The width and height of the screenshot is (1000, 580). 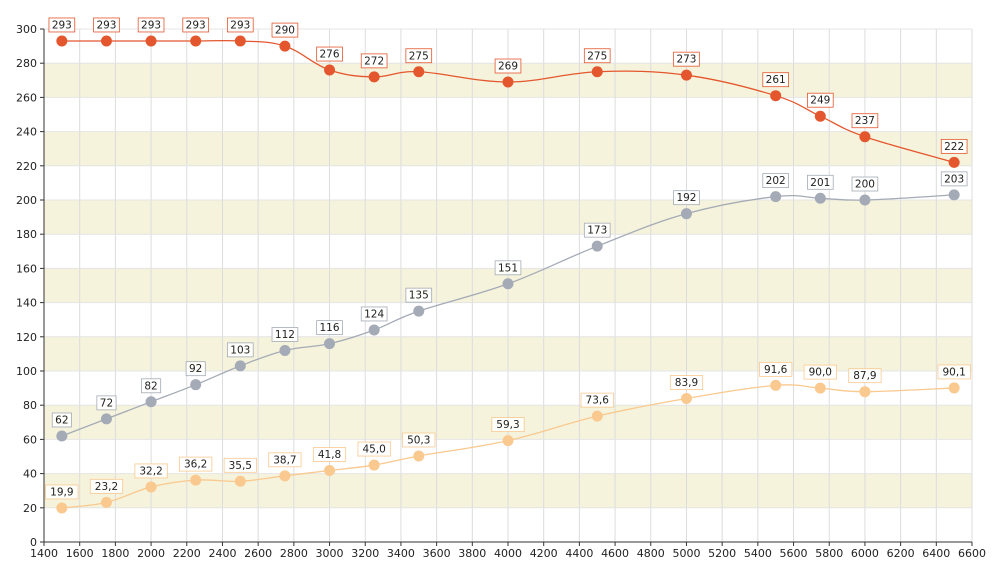 I want to click on x-tick-label: 4600, so click(x=615, y=553).